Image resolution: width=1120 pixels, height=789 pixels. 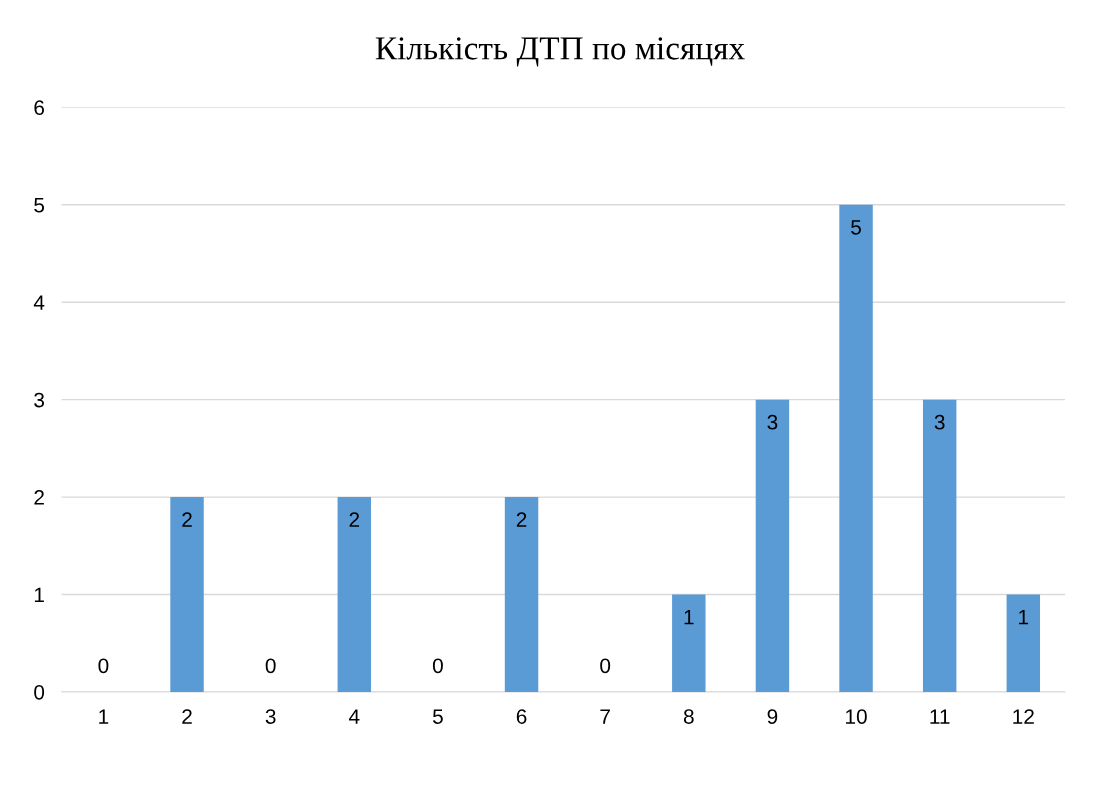 I want to click on data-label: 5, so click(x=856, y=227).